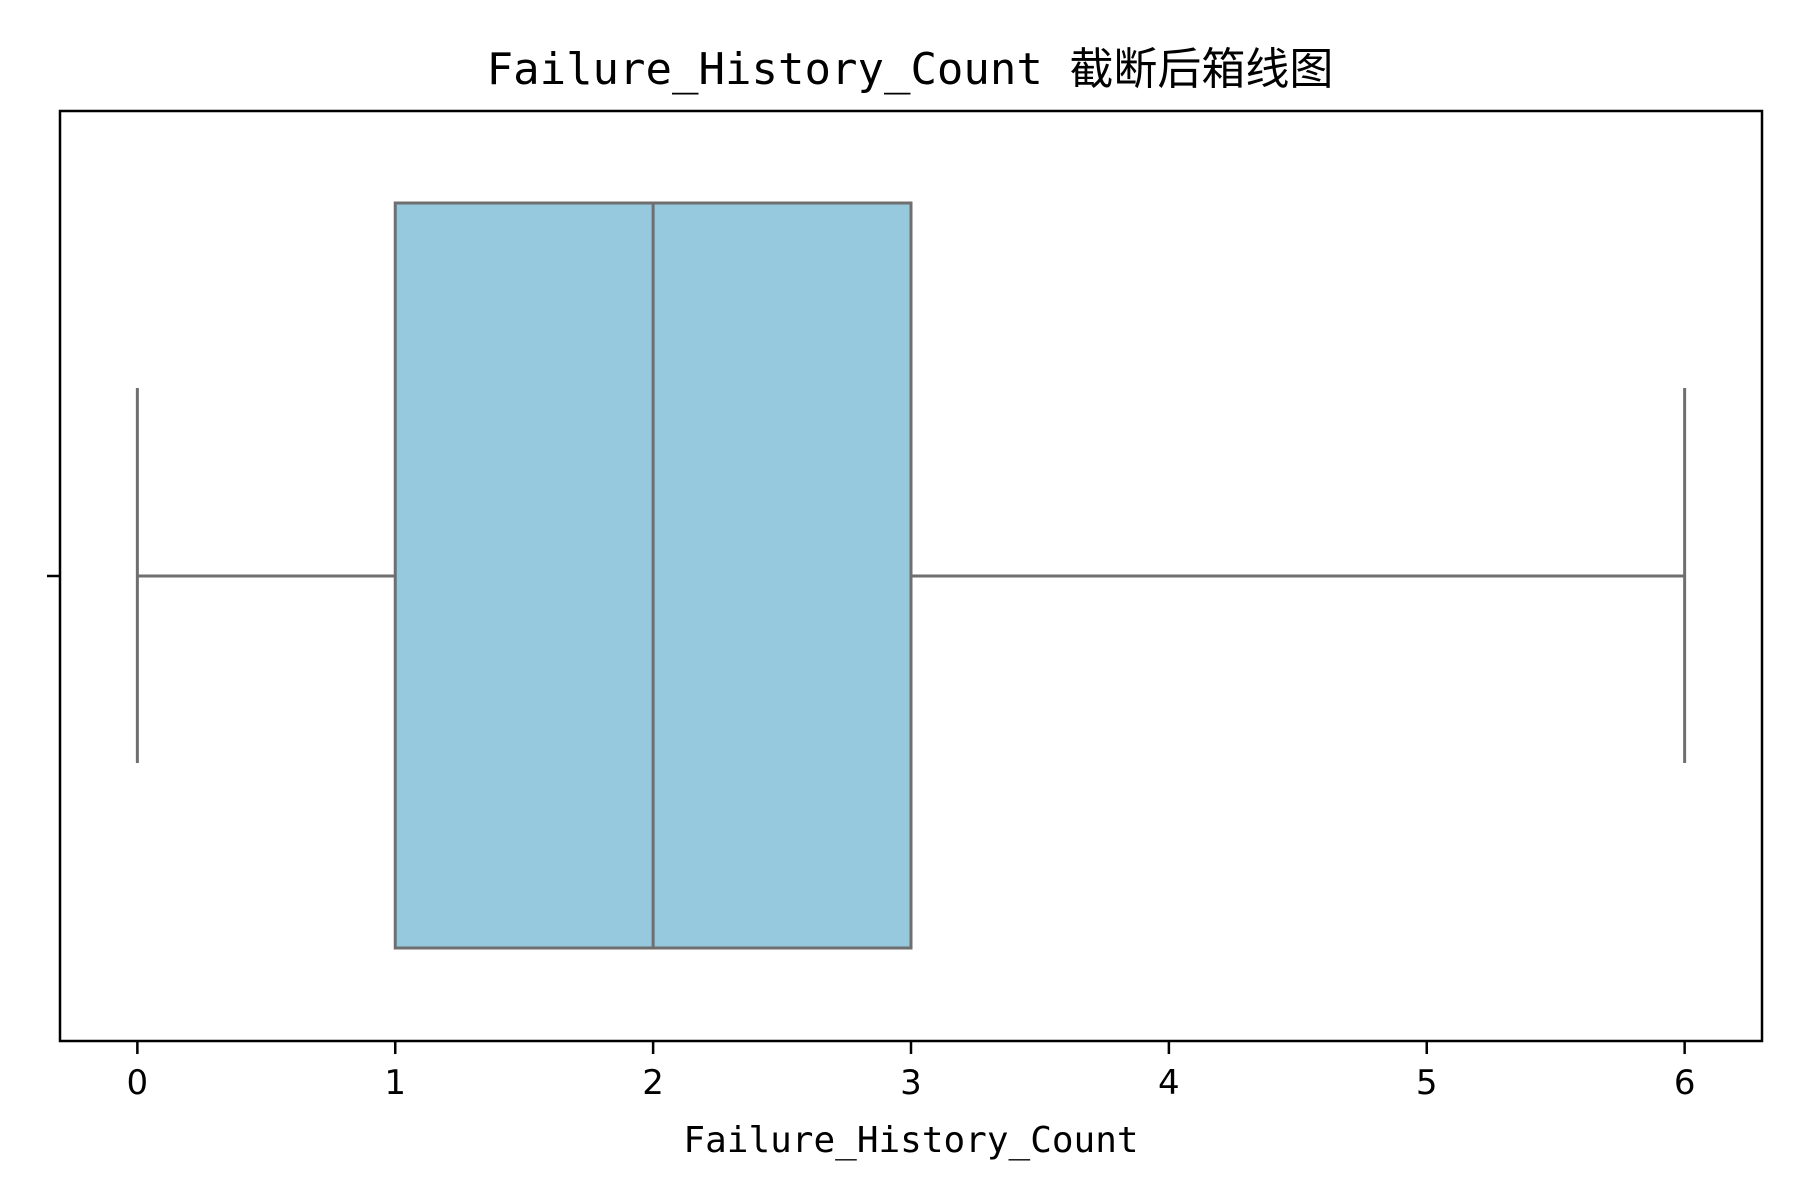  I want to click on x-tick-label: 1, so click(395, 1083).